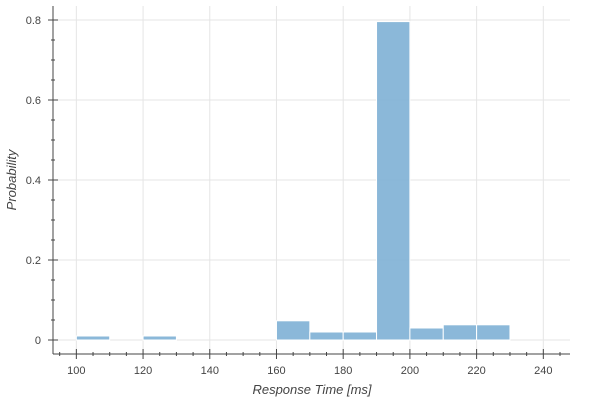 This screenshot has width=600, height=405. What do you see at coordinates (311, 389) in the screenshot?
I see `x-axis-title: Response Time [ms]` at bounding box center [311, 389].